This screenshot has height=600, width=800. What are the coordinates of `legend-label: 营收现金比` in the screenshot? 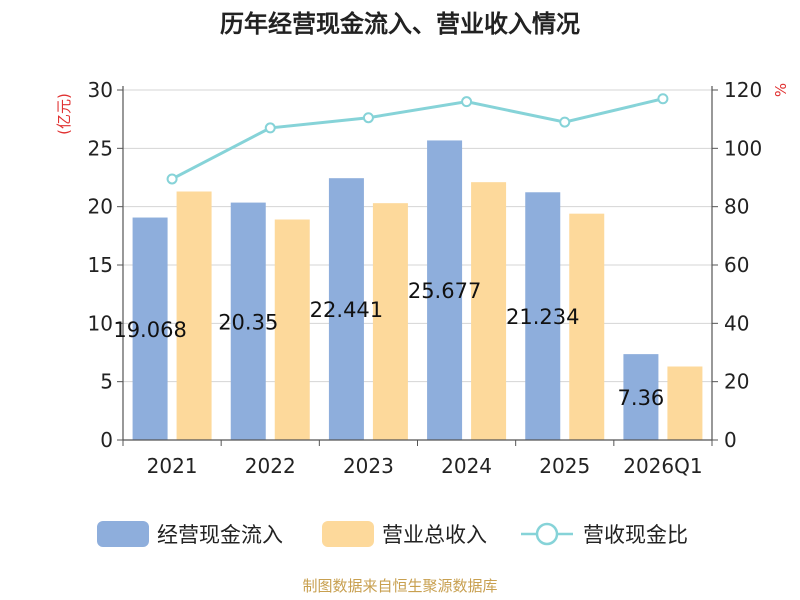 It's located at (635, 535).